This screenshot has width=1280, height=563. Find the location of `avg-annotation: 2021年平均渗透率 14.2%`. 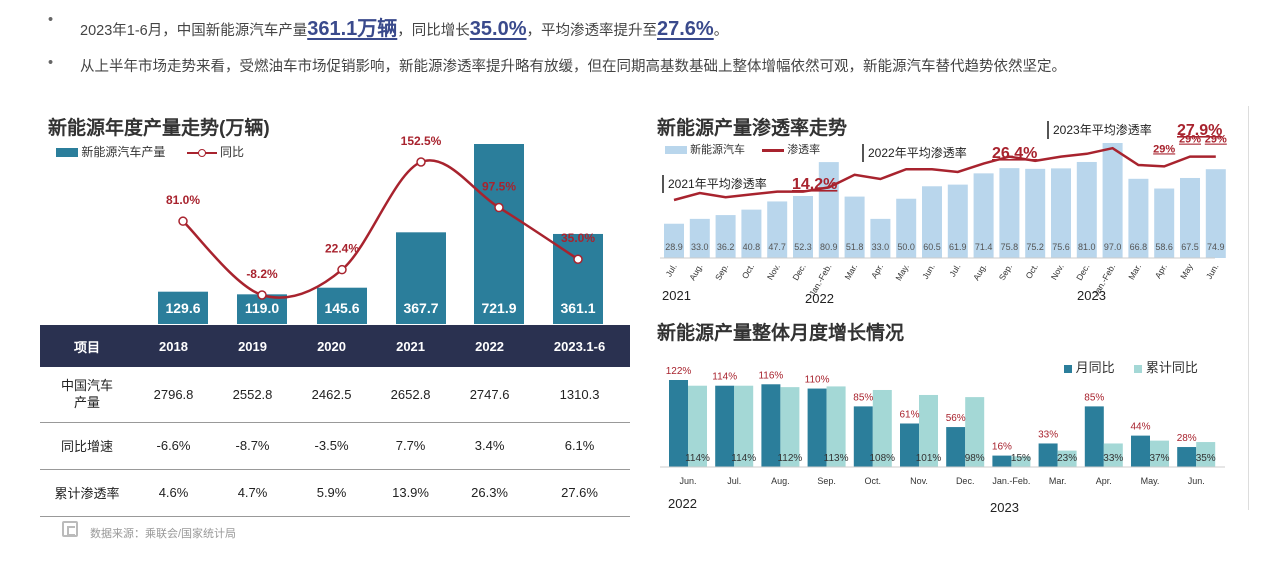

avg-annotation: 2021年平均渗透率 14.2% is located at coordinates (749, 184).